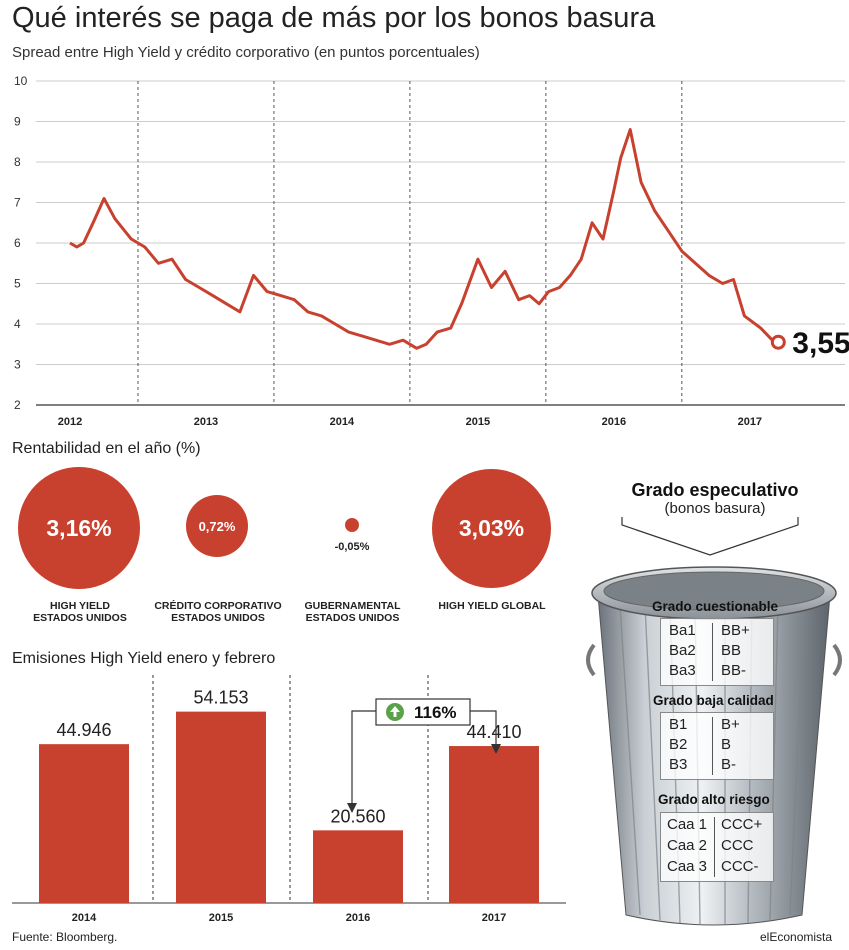 This screenshot has width=849, height=950. Describe the element at coordinates (713, 700) in the screenshot. I see `grade-title-low-quality: Grado baja calidad` at that location.